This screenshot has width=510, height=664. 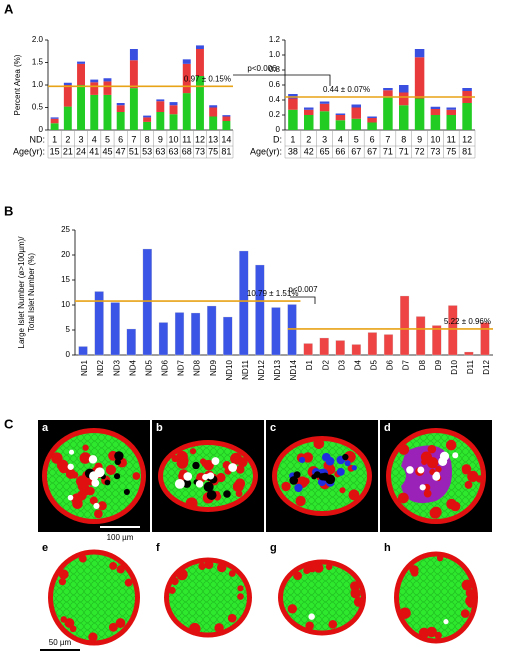 I want to click on x-tick-label: D9, so click(x=438, y=364).